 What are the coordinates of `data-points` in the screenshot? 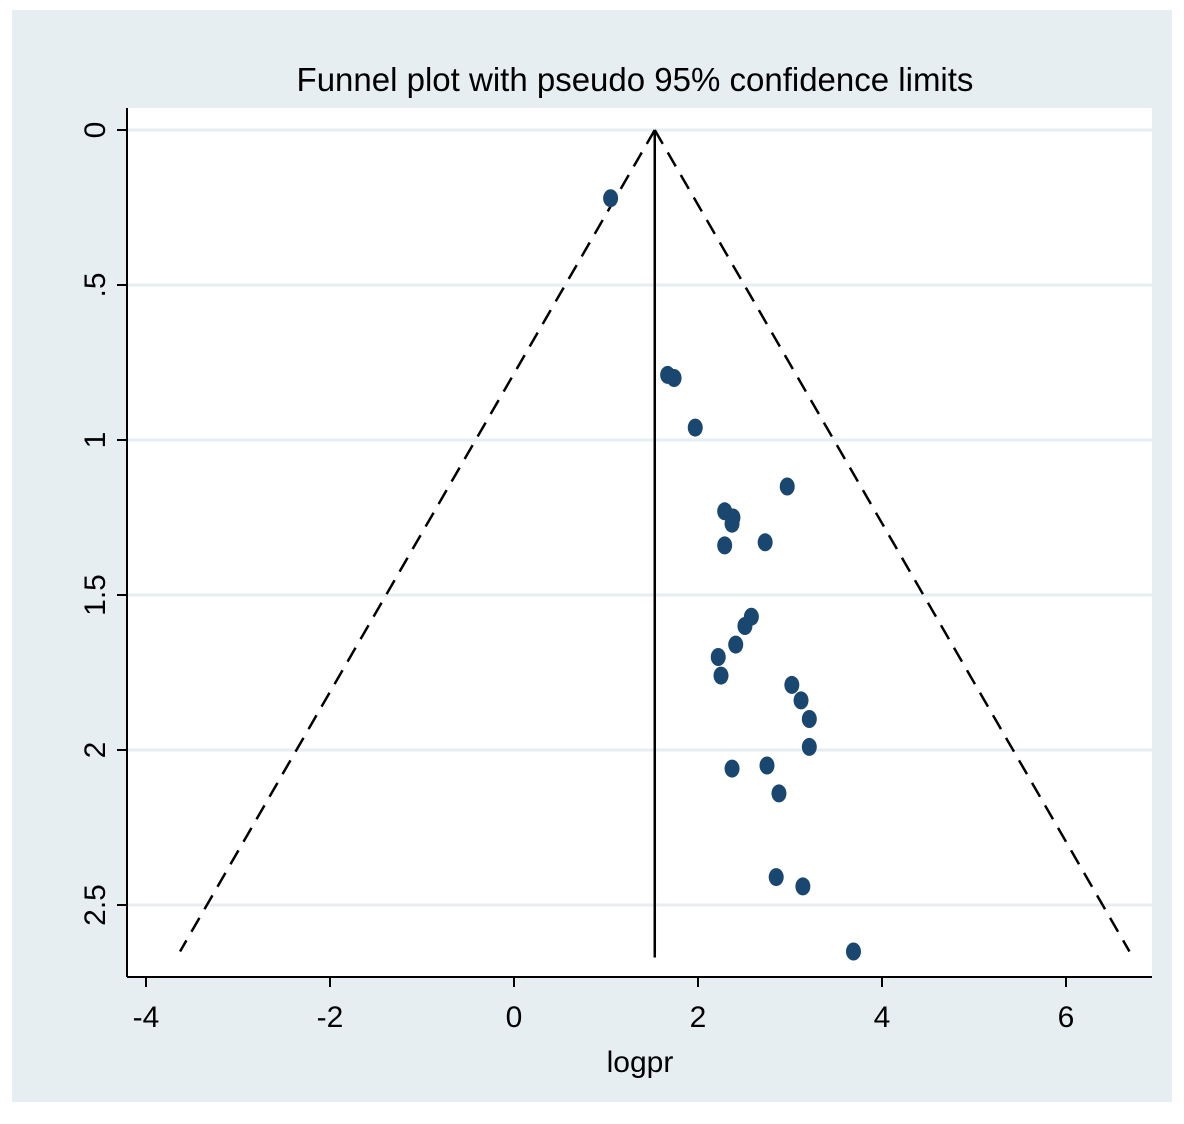 It's located at (732, 575).